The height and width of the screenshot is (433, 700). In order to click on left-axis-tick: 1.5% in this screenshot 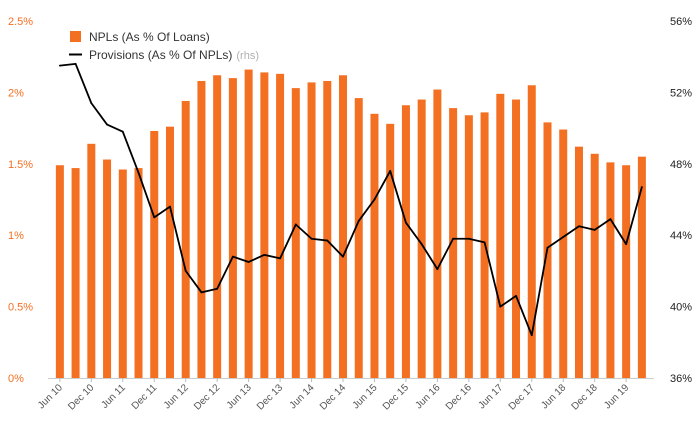, I will do `click(20, 165)`.